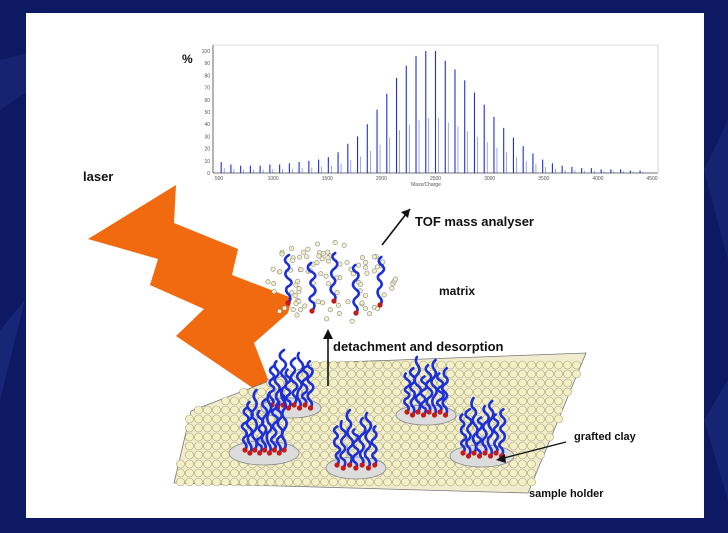  Describe the element at coordinates (207, 137) in the screenshot. I see `y-tick-label: 30` at that location.